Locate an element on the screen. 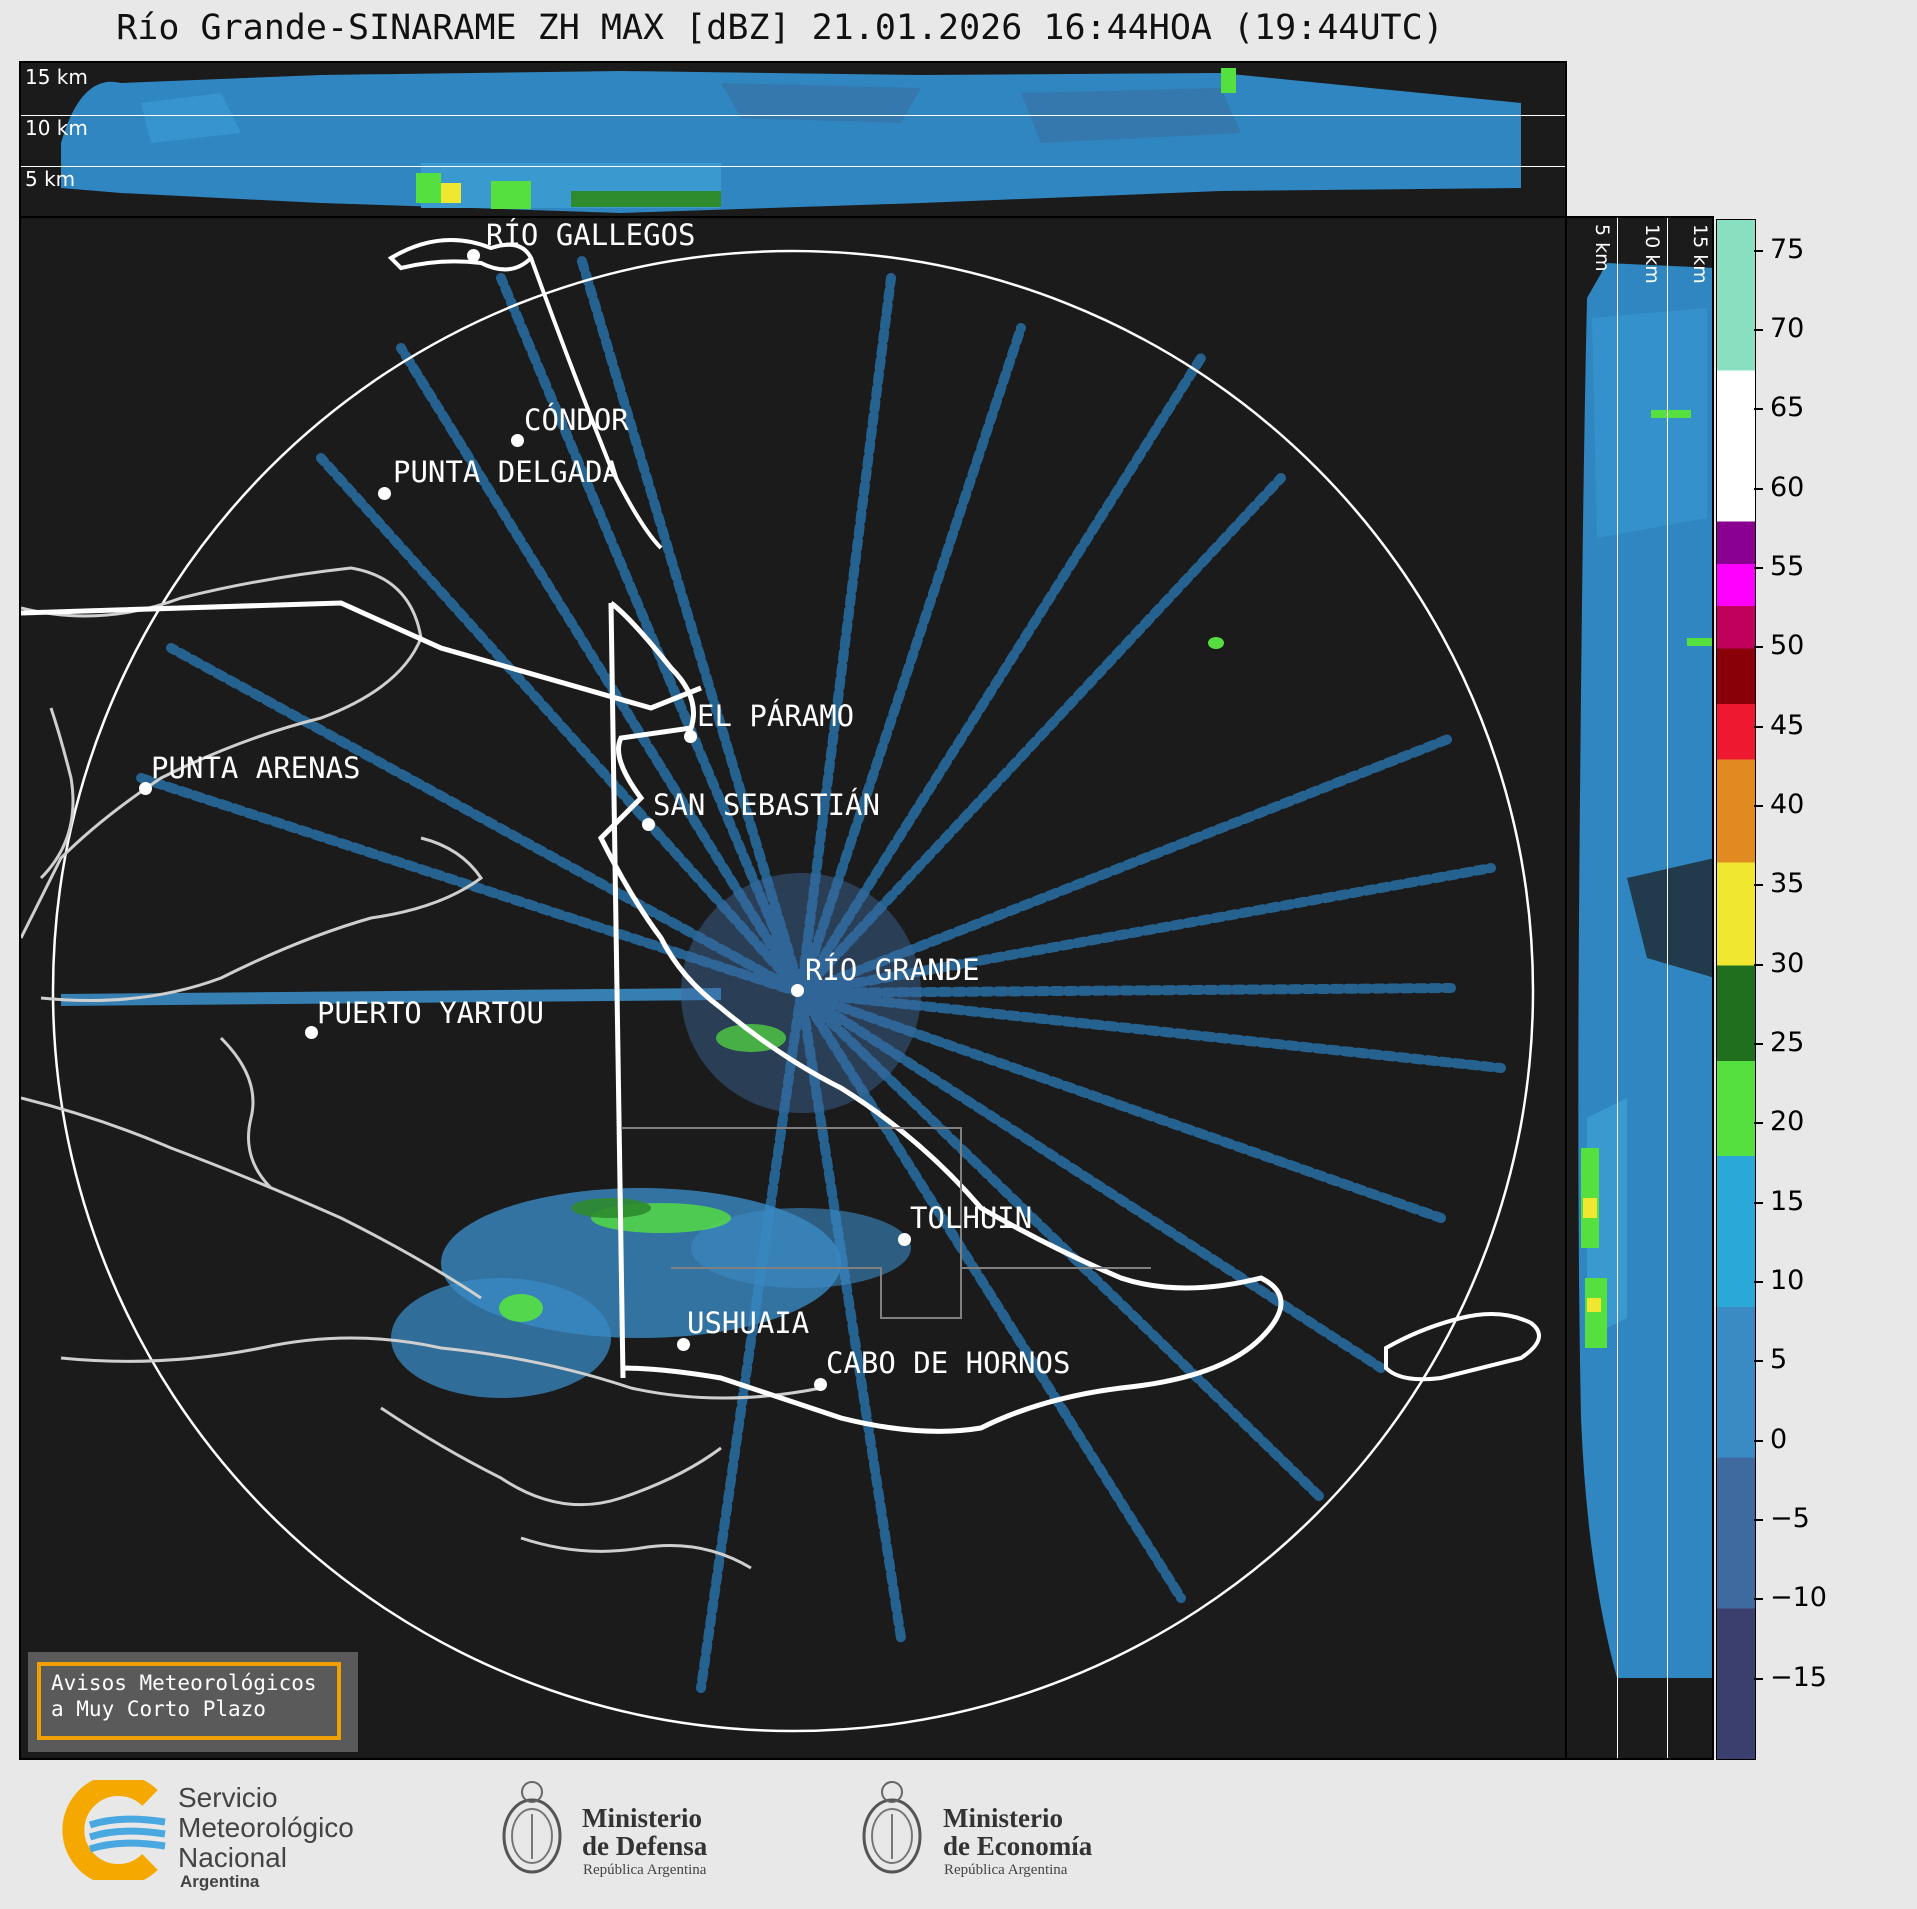 Image resolution: width=1917 pixels, height=1909 pixels. warning-line: a Muy Corto Plazo is located at coordinates (158, 1709).